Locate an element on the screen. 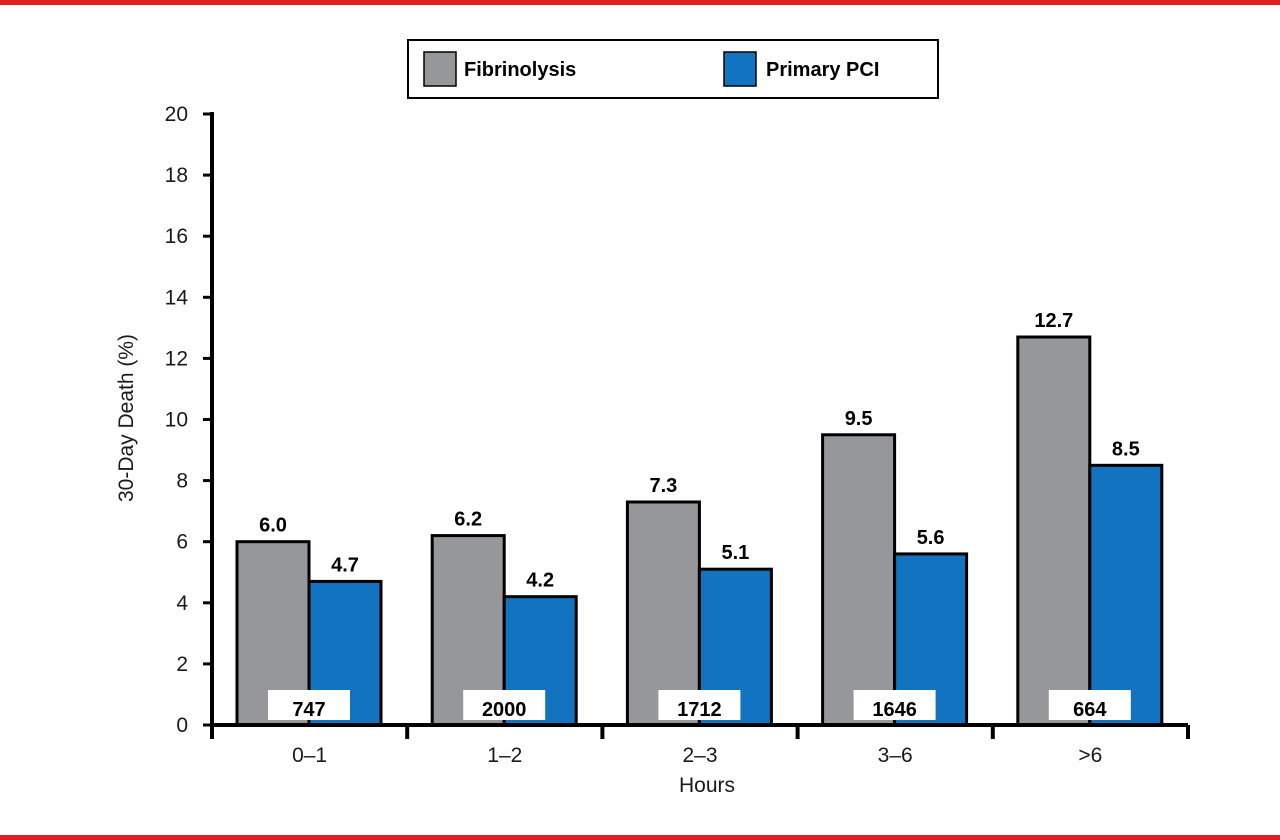 This screenshot has width=1280, height=840. y-tick-label: 20 is located at coordinates (176, 114).